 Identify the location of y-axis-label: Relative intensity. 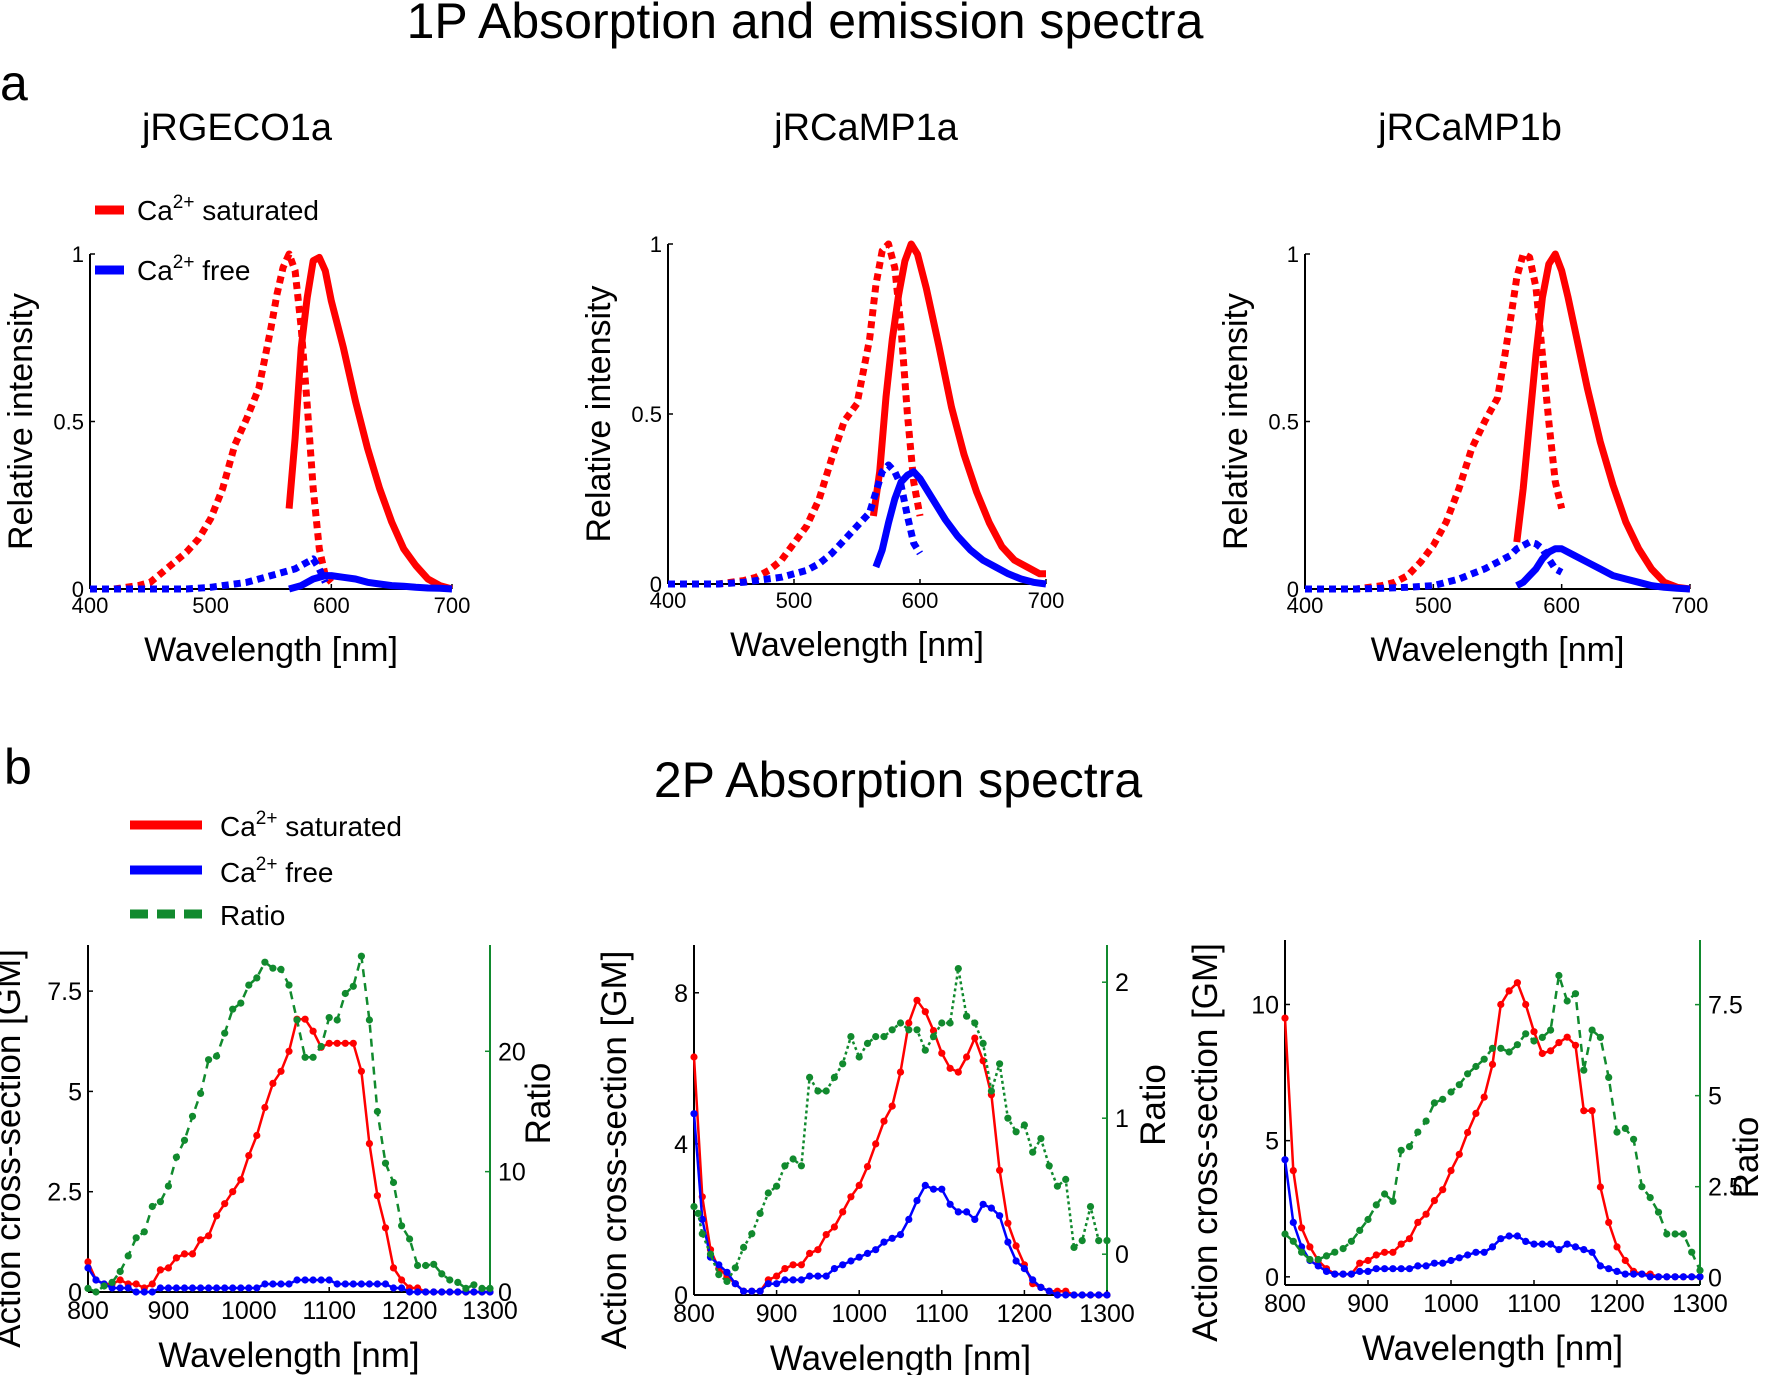
(599, 413).